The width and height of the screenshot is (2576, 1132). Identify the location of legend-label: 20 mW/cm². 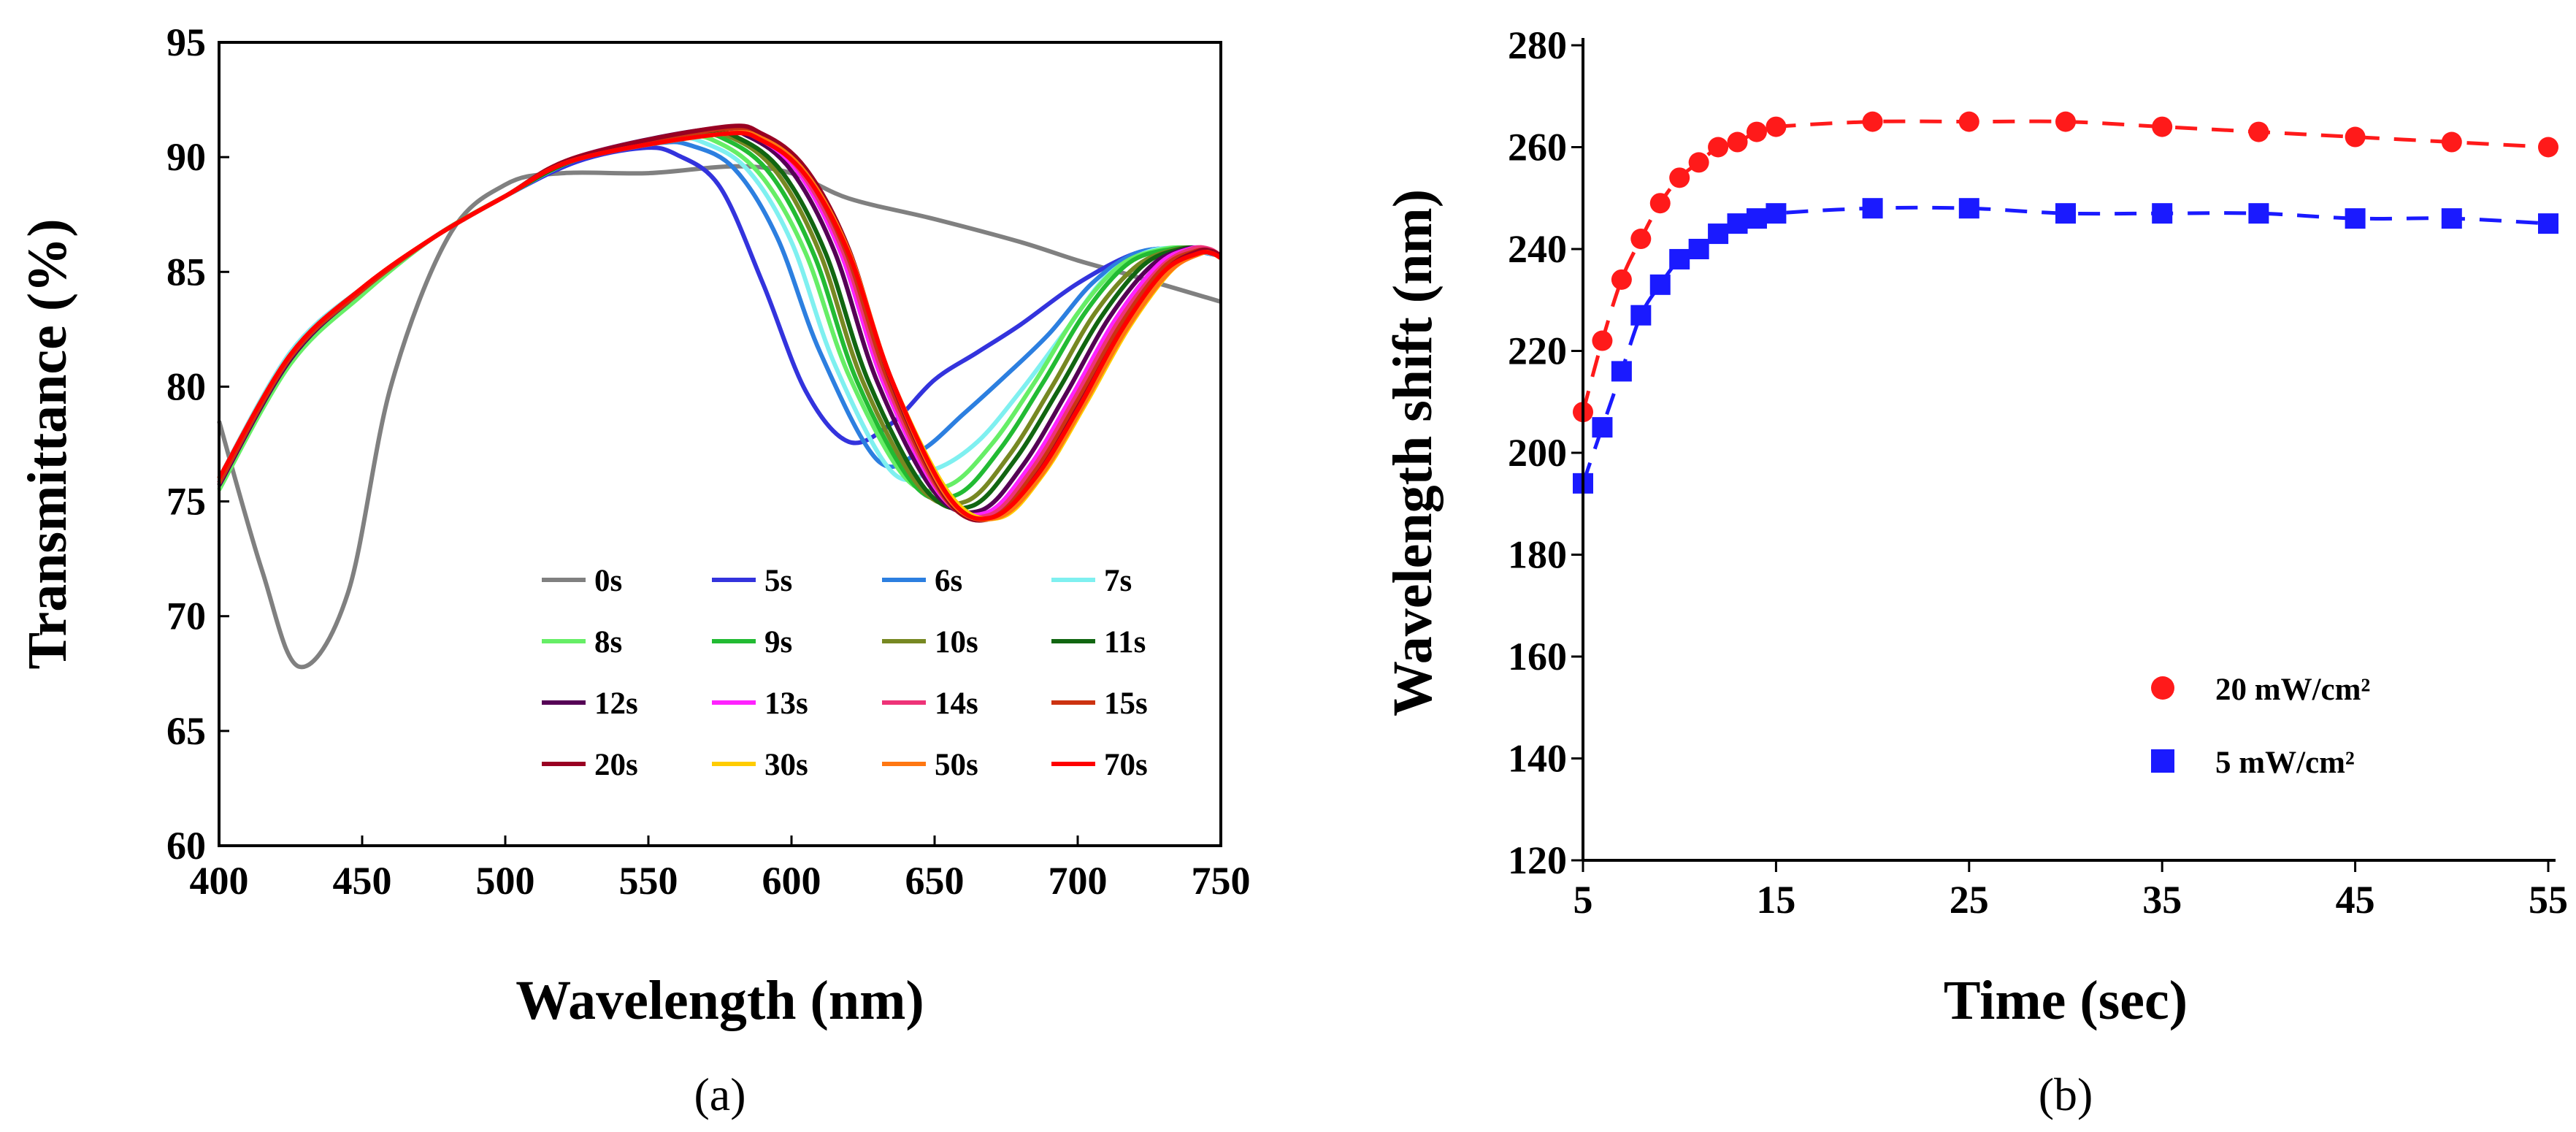
(2292, 690).